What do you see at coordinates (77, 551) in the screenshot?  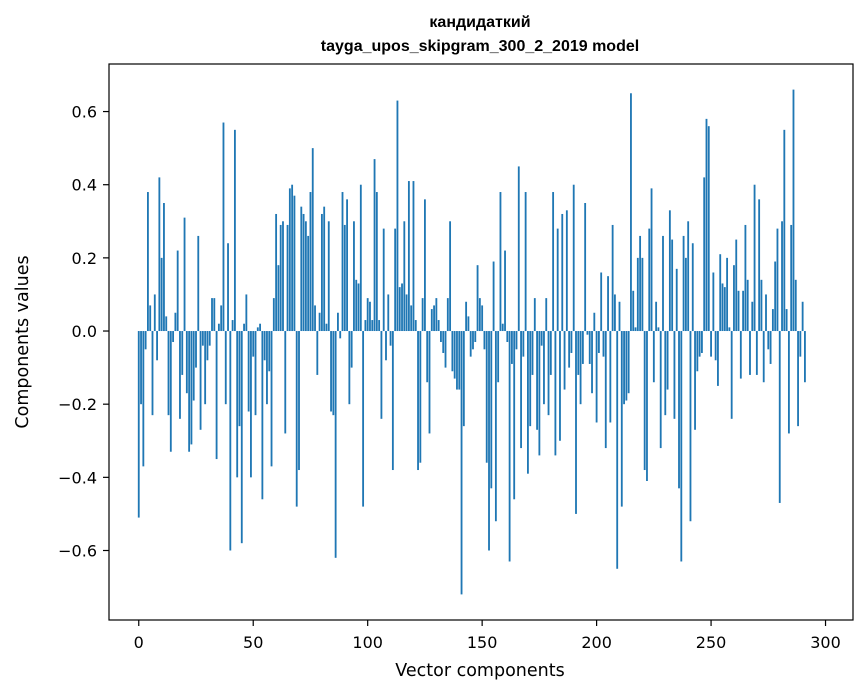 I see `y-tick-label: −0.6` at bounding box center [77, 551].